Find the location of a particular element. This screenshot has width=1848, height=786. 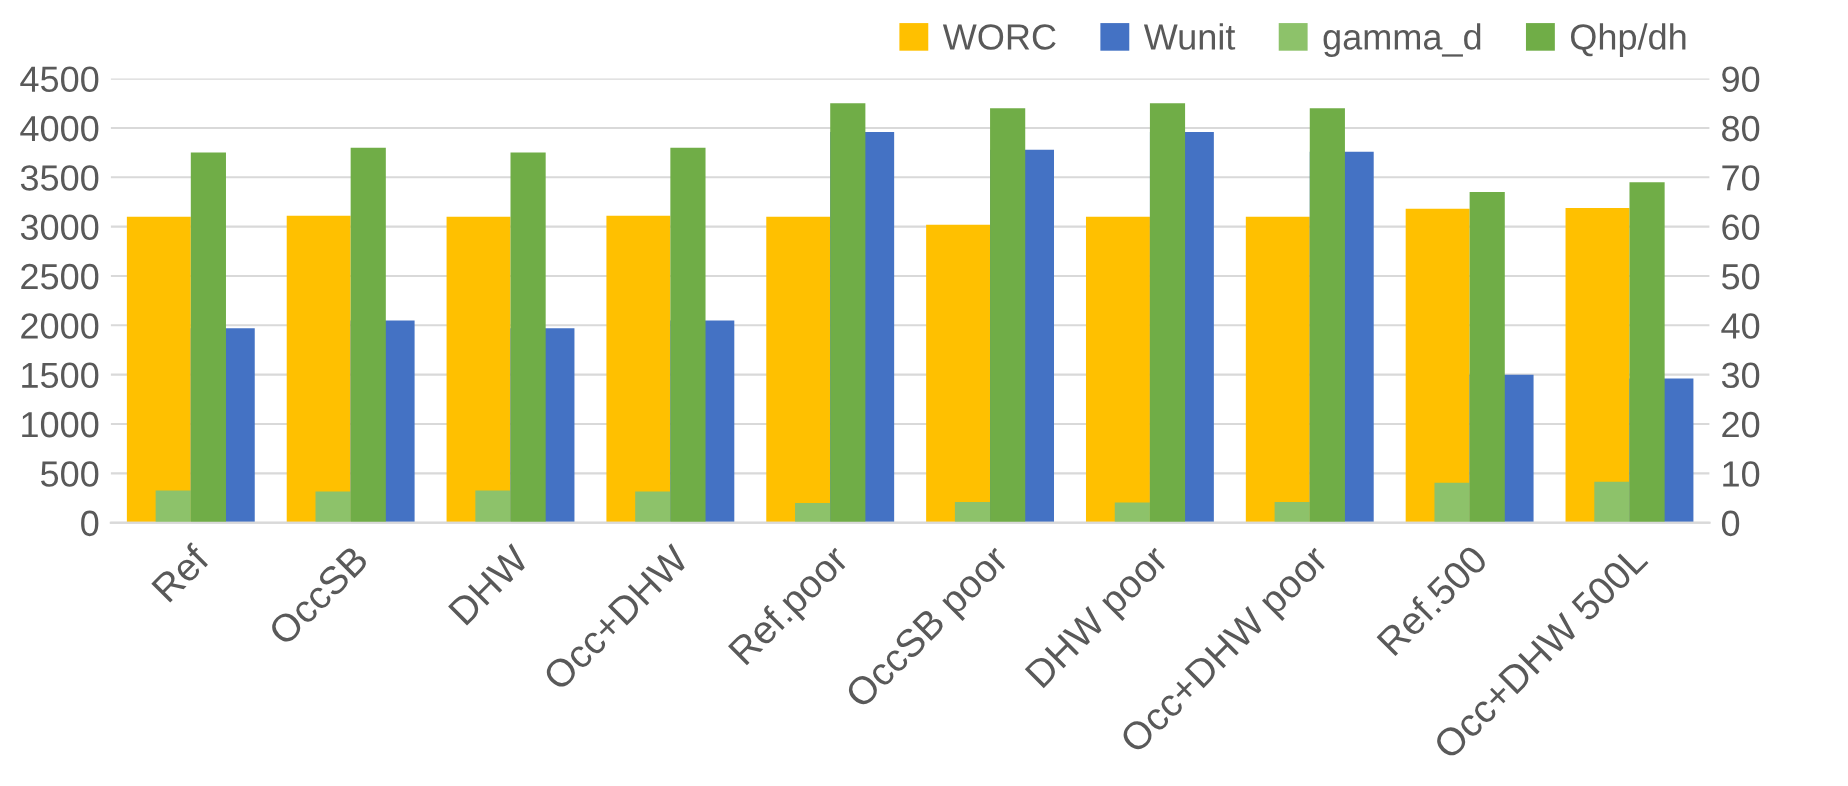

y-tick-label: 2500 is located at coordinates (60, 276).